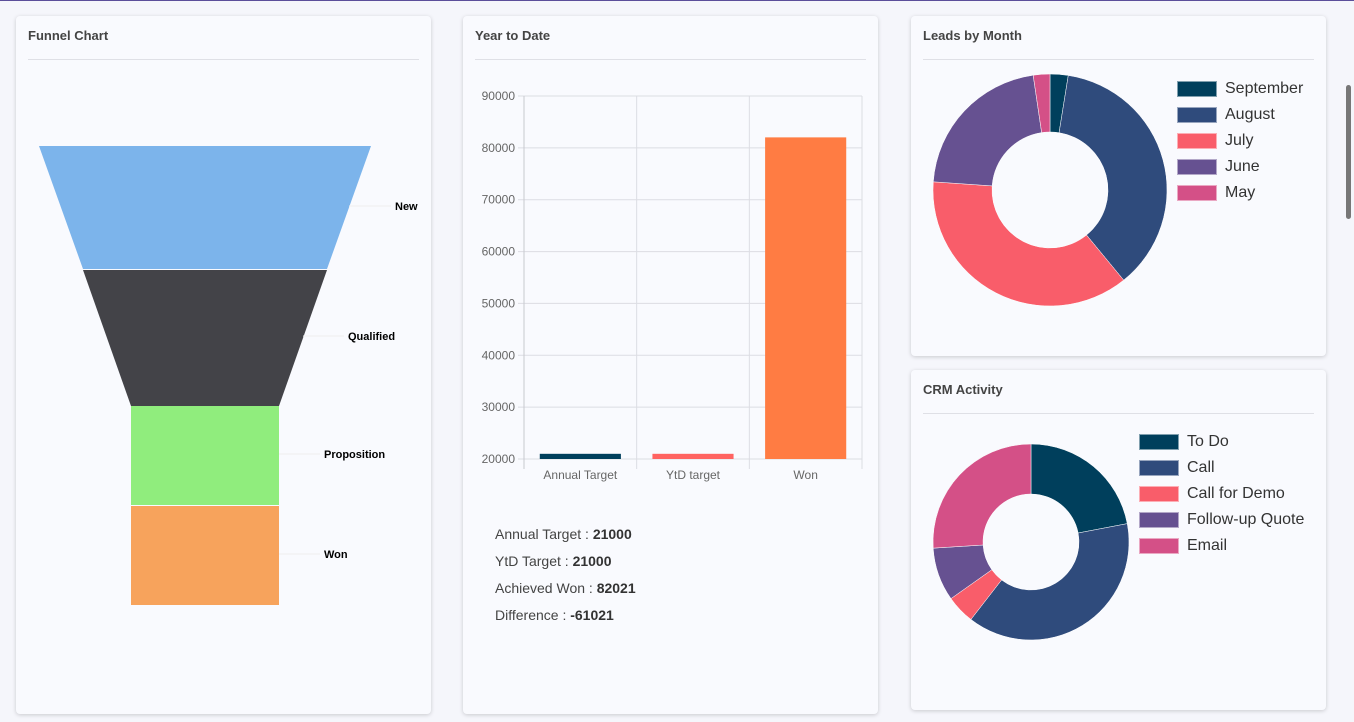 The image size is (1354, 722). I want to click on legend-label: Email, so click(1207, 545).